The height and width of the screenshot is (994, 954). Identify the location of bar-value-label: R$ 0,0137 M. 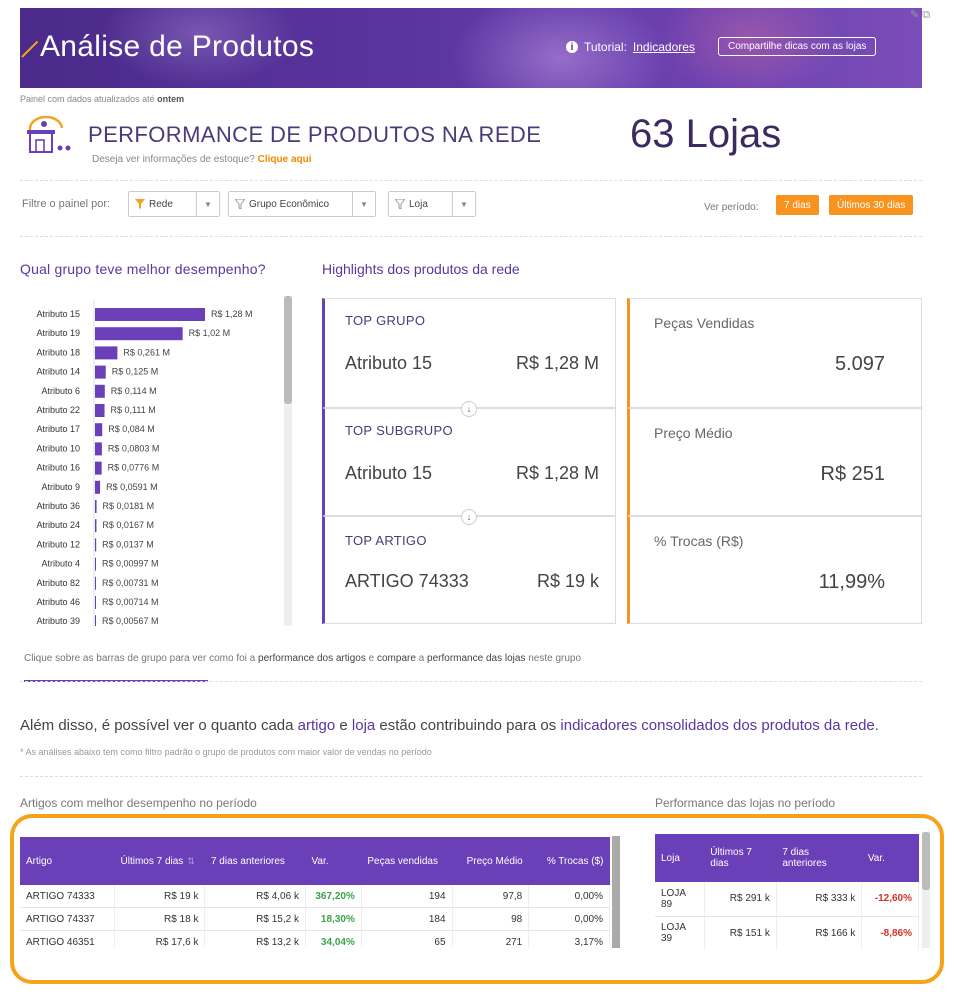
(128, 544).